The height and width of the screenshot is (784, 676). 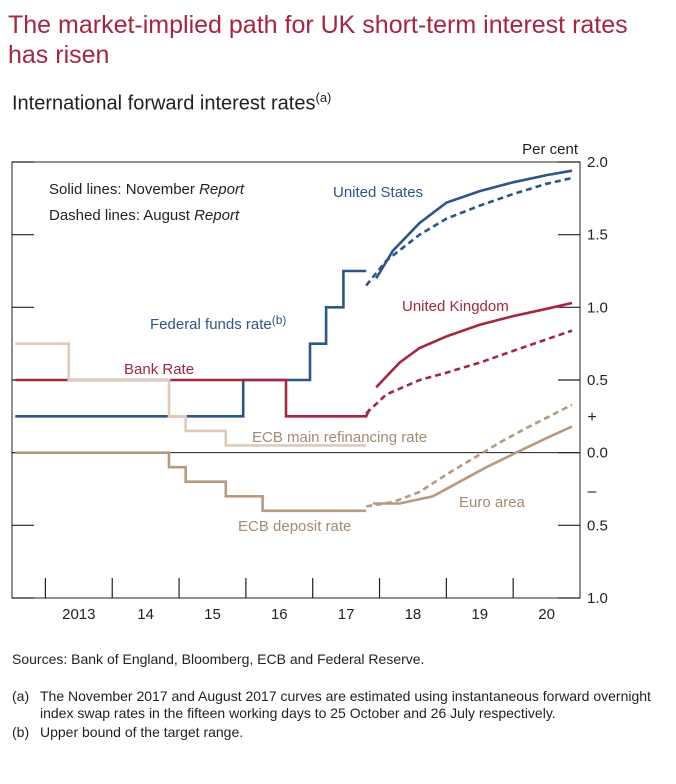 I want to click on label-united-states: United States, so click(x=378, y=192).